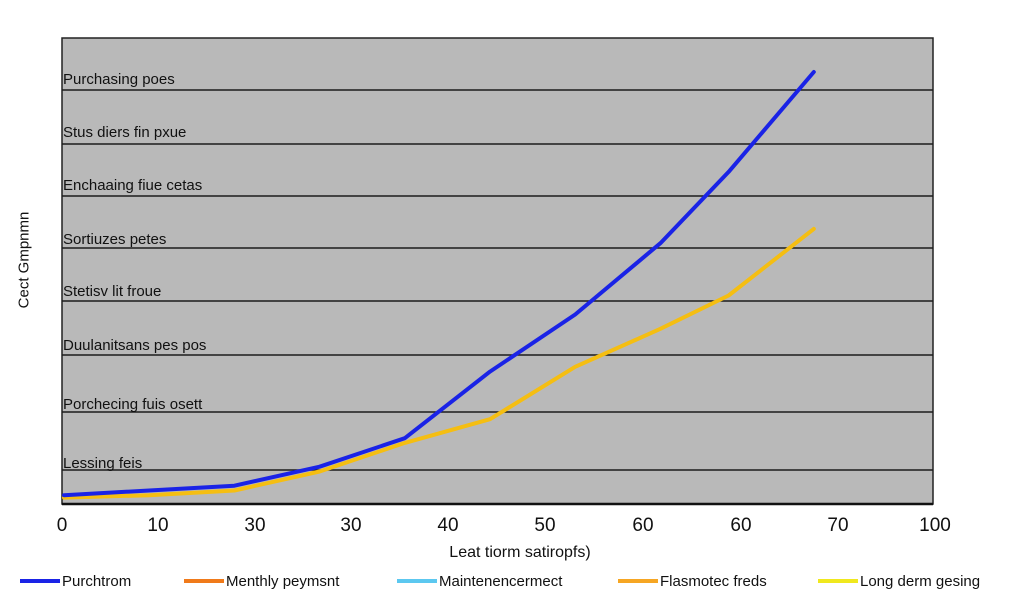 This screenshot has height=611, width=1024. I want to click on x-axis-label: Leat tiorm satiropfs), so click(520, 552).